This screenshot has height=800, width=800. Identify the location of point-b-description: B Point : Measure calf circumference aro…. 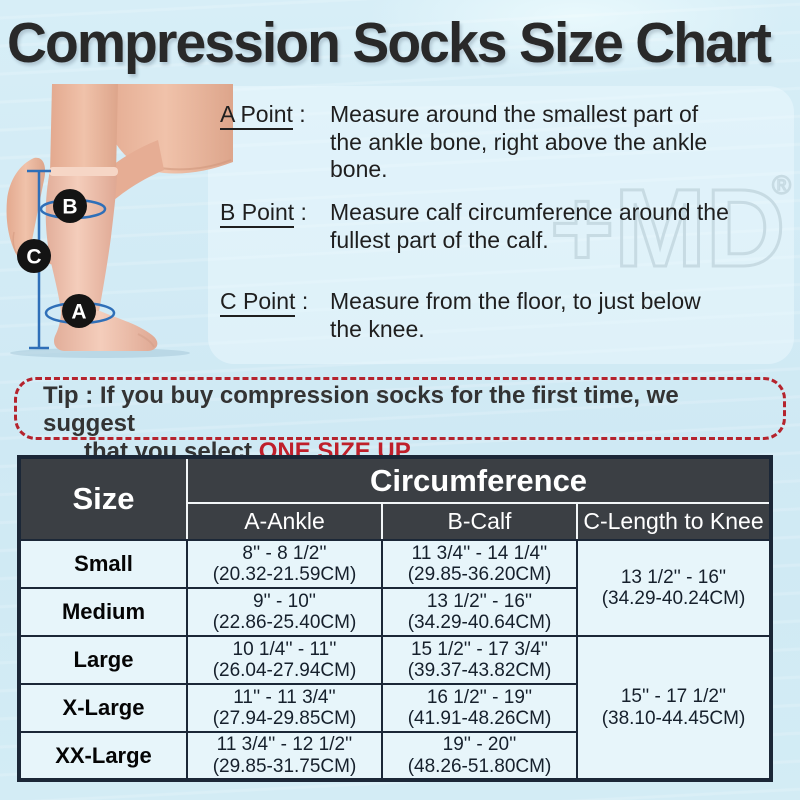
(507, 226).